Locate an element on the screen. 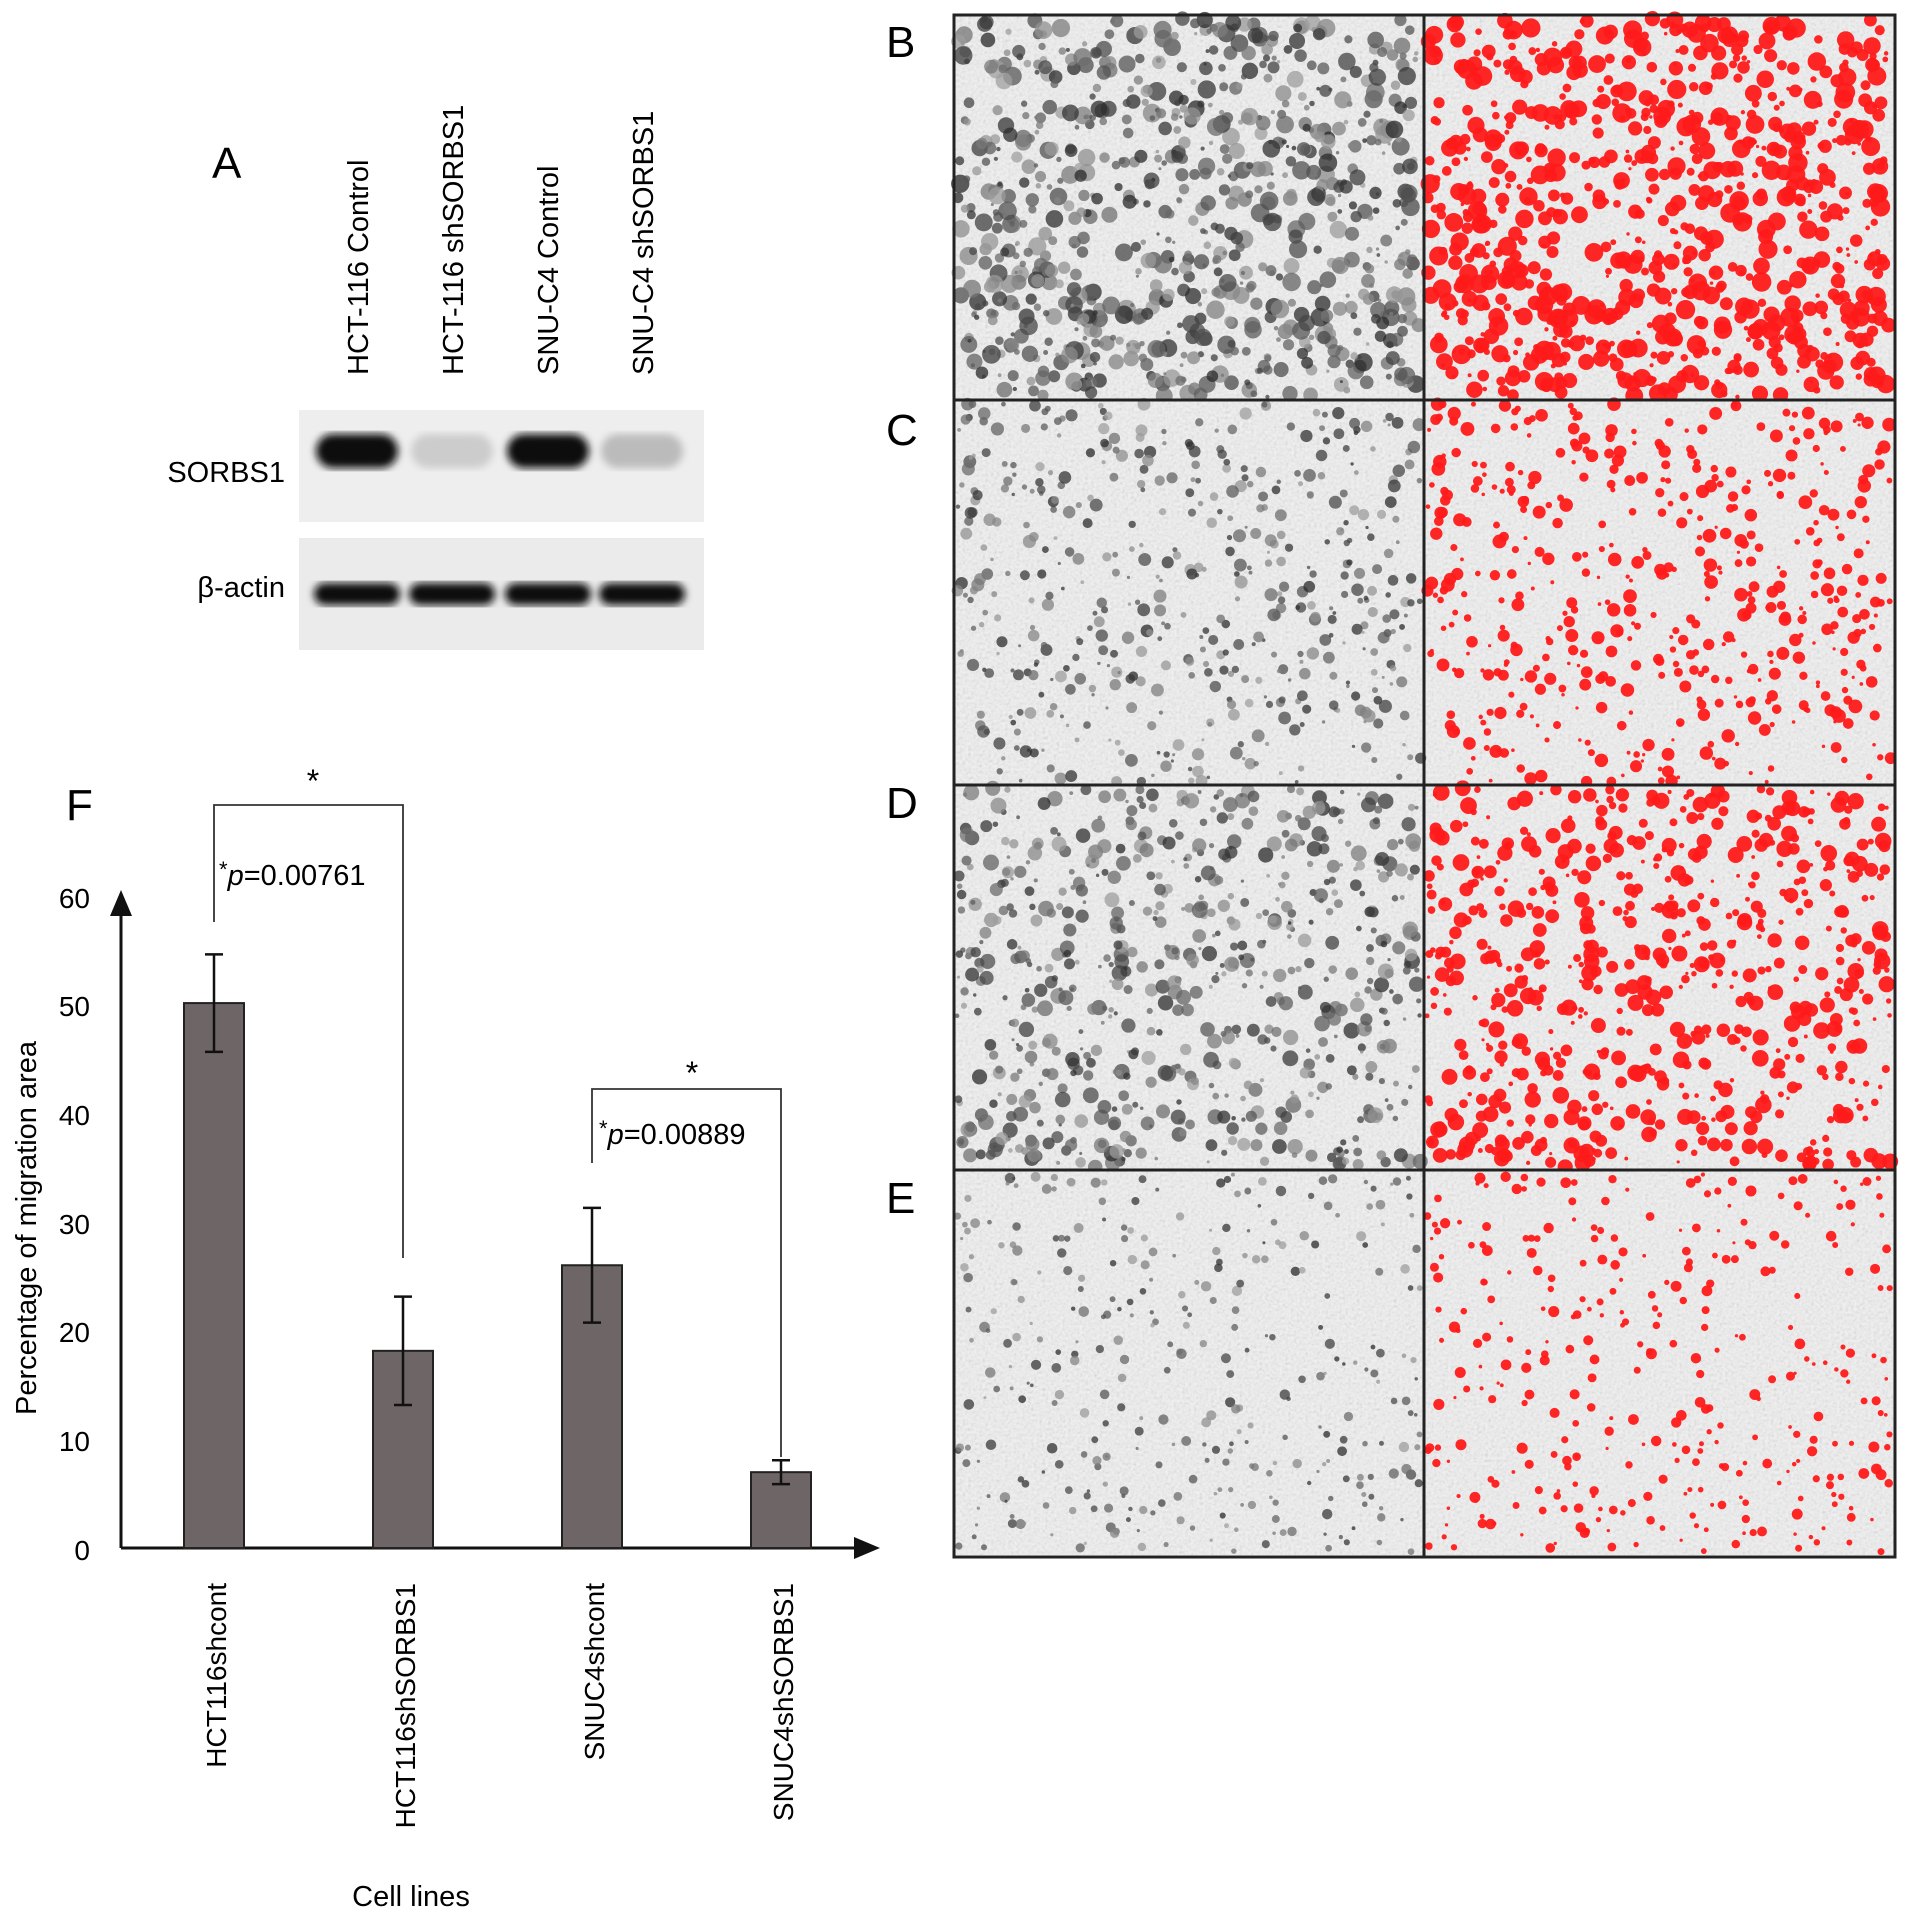 The width and height of the screenshot is (1913, 1921). blot-band is located at coordinates (548, 451).